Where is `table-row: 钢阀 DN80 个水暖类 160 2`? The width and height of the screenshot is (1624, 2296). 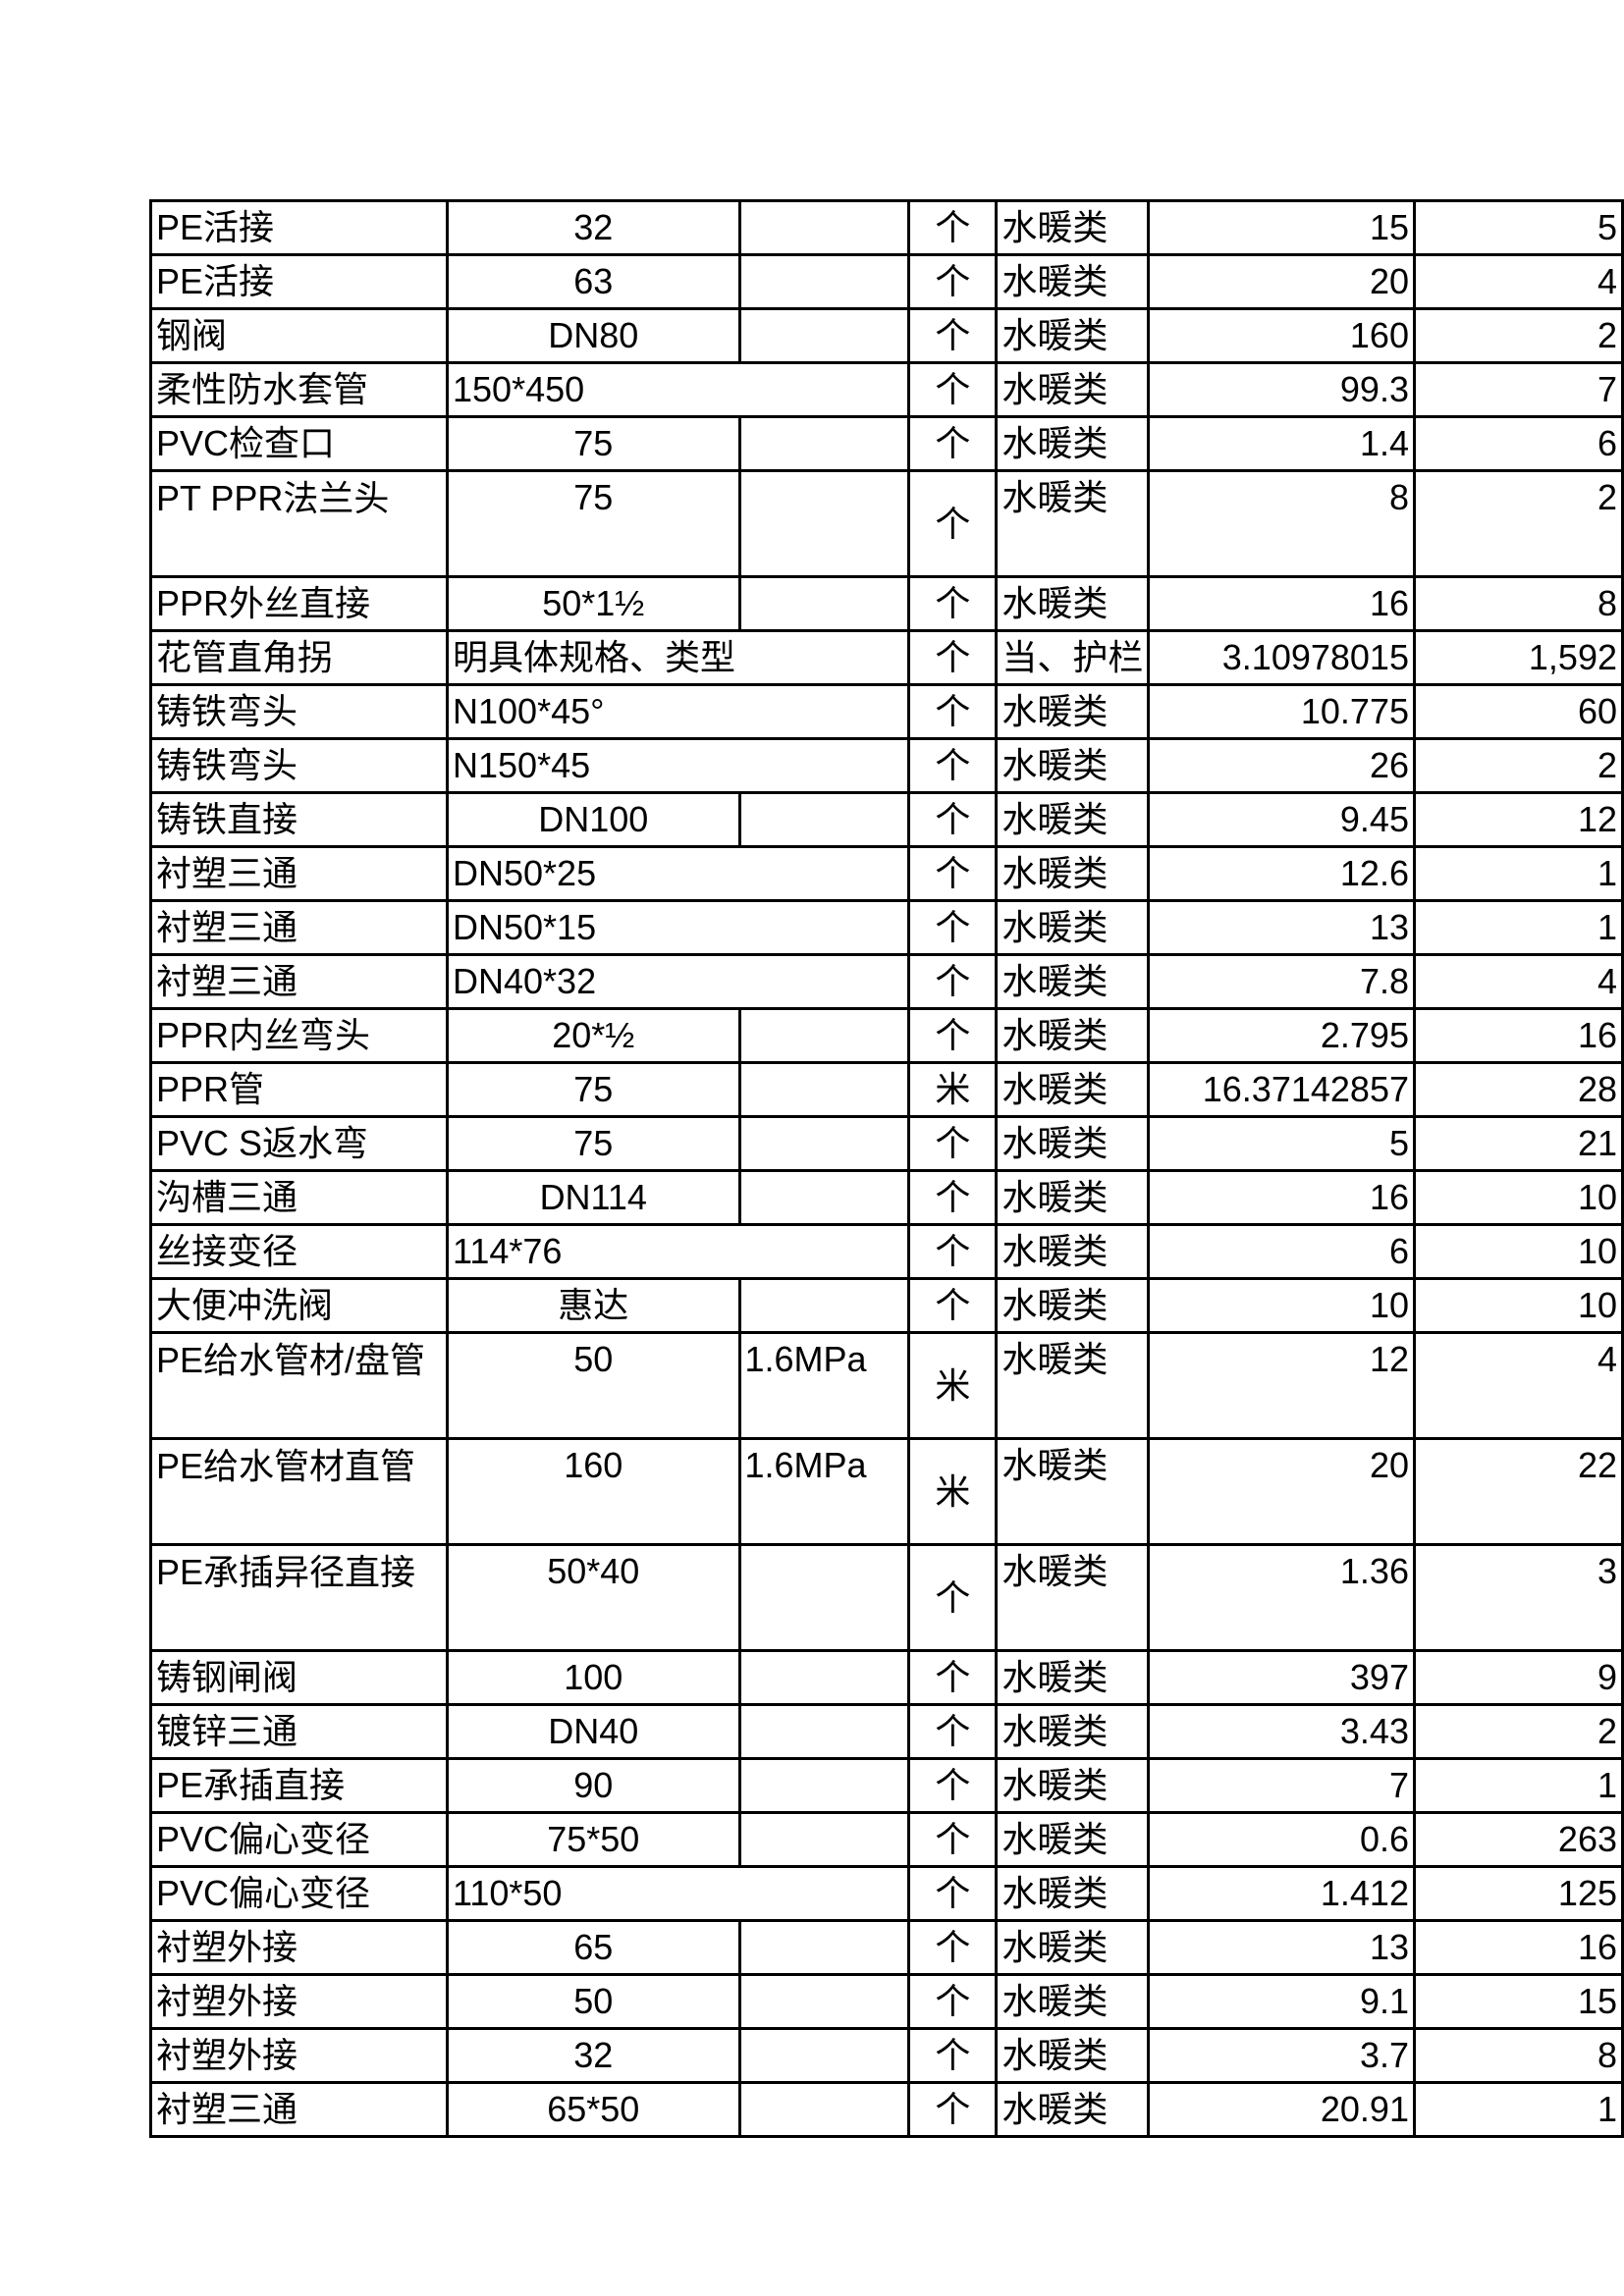
table-row: 钢阀 DN80 个水暖类 160 2 is located at coordinates (886, 335).